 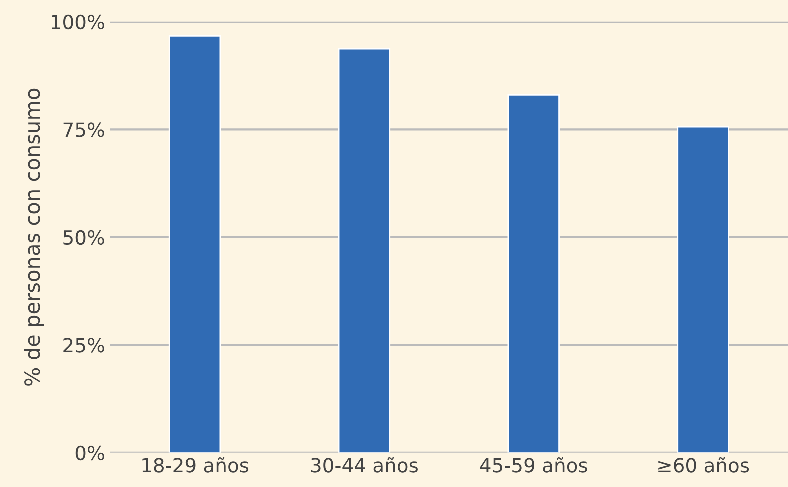 What do you see at coordinates (195, 465) in the screenshot?
I see `x-tick-label: 18-29 años` at bounding box center [195, 465].